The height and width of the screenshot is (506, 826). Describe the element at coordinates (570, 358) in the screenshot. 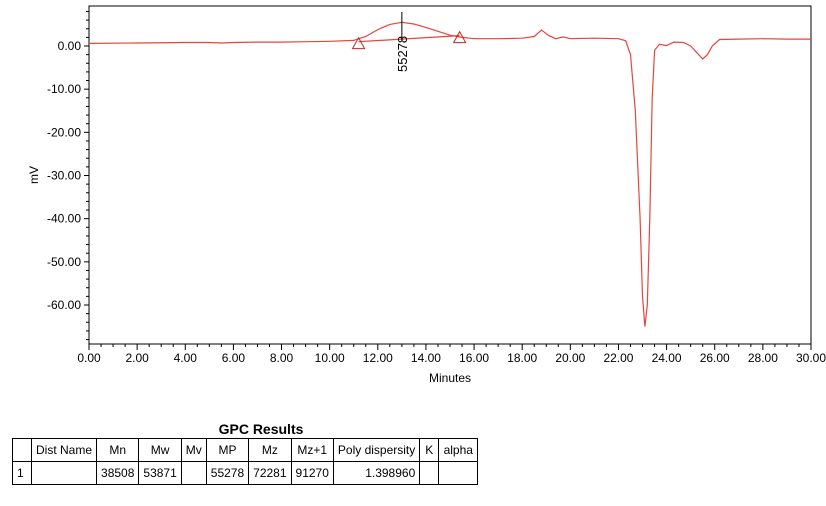

I see `x-tick-label: 20.00` at that location.